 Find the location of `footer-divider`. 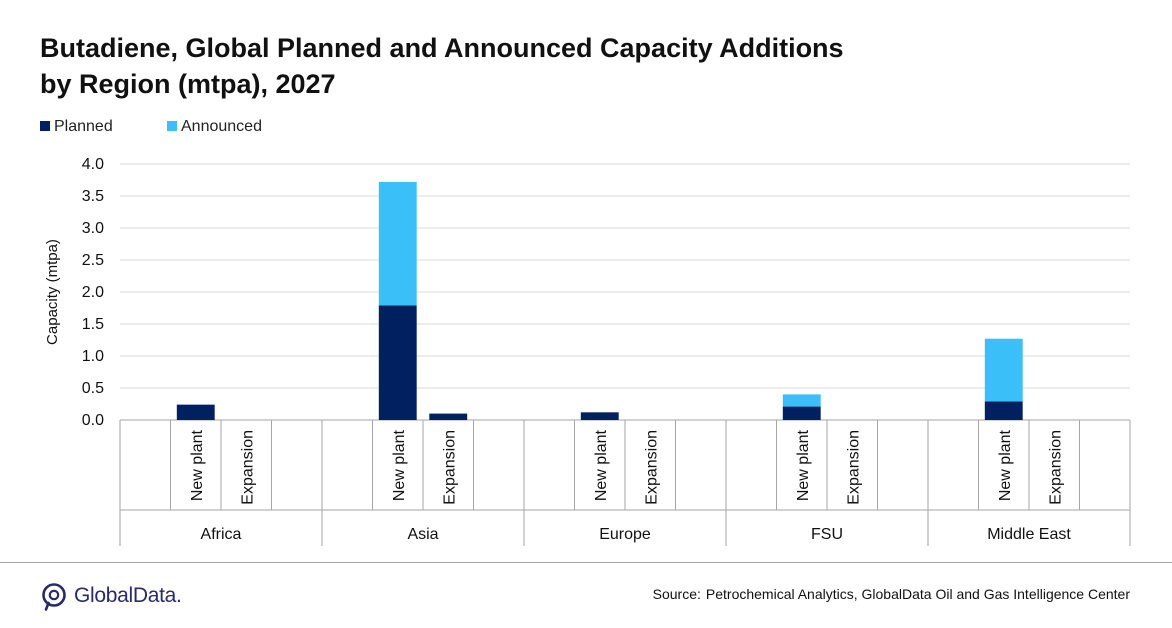

footer-divider is located at coordinates (586, 562).